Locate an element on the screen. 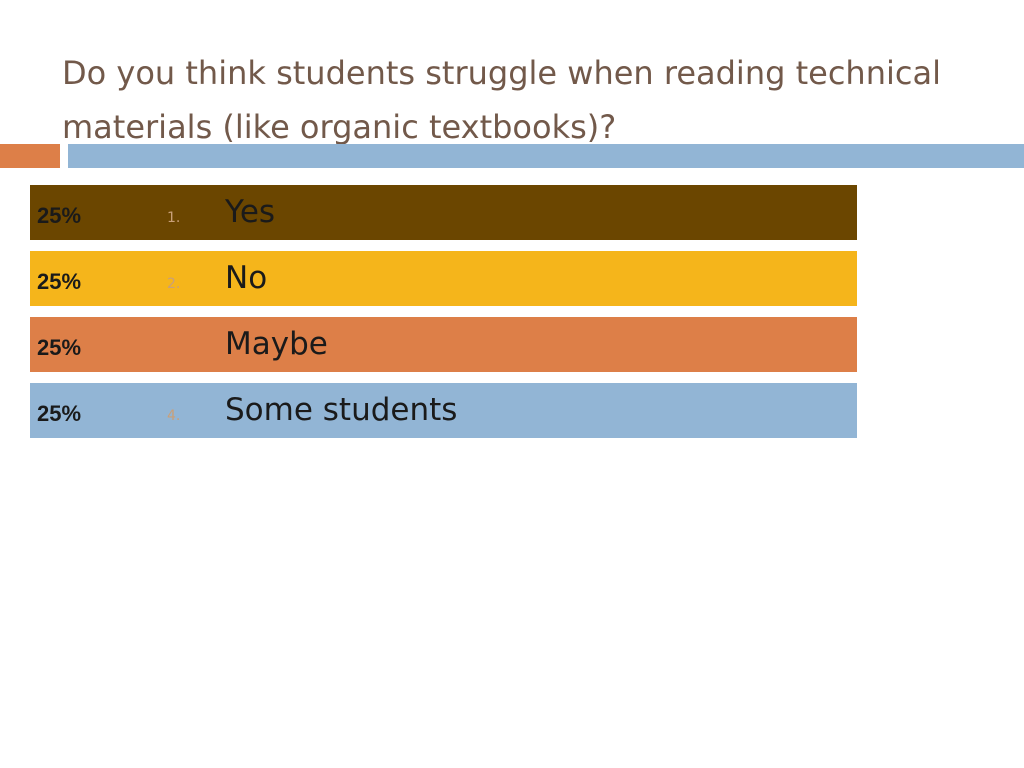 The height and width of the screenshot is (768, 1024). answer-label-1: Yes is located at coordinates (249, 212).